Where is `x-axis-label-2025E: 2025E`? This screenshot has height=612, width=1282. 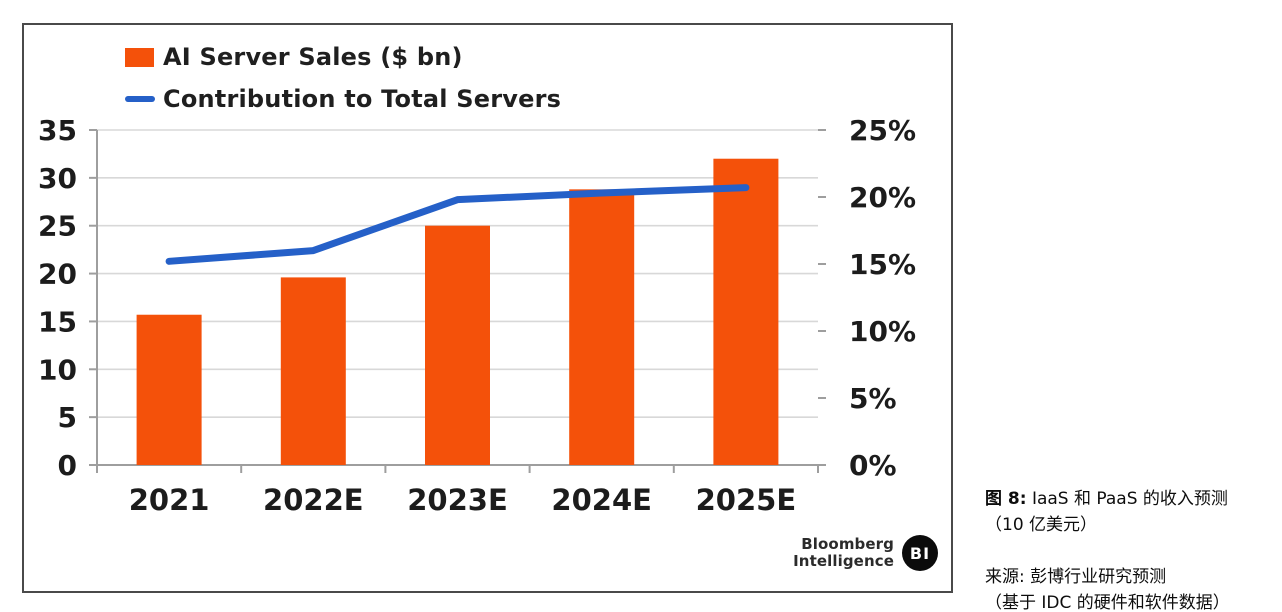 x-axis-label-2025E: 2025E is located at coordinates (746, 500).